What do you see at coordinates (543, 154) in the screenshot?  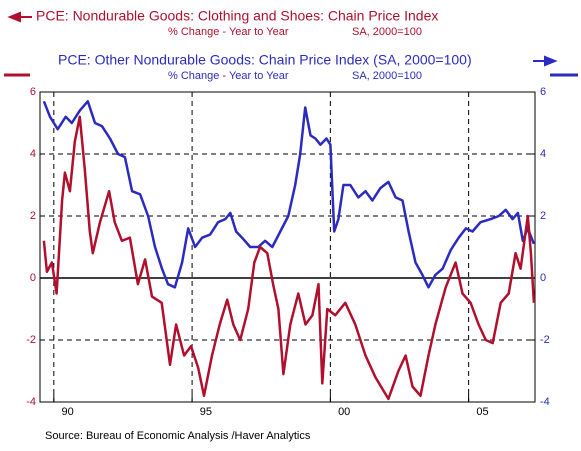 I see `y2-tick-label: 4` at bounding box center [543, 154].